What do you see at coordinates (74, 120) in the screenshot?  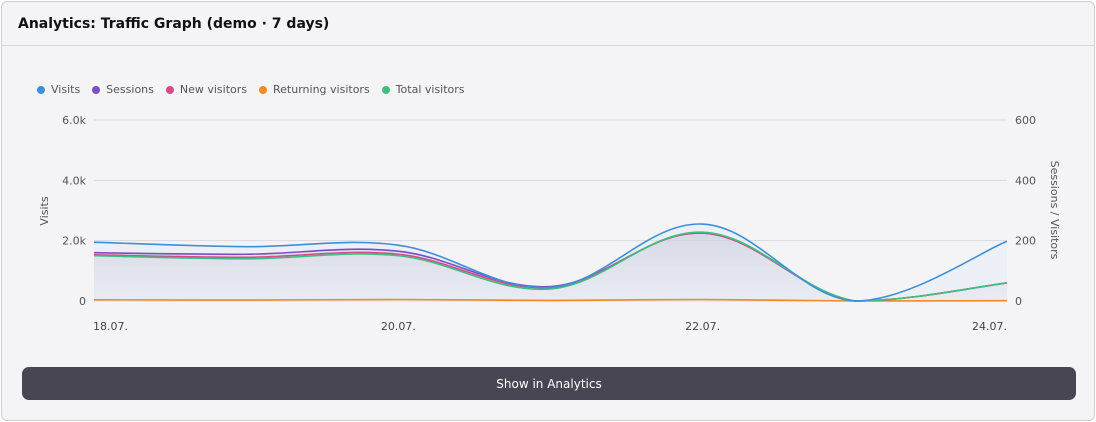 I see `y-tick-label-left: 6.0k` at bounding box center [74, 120].